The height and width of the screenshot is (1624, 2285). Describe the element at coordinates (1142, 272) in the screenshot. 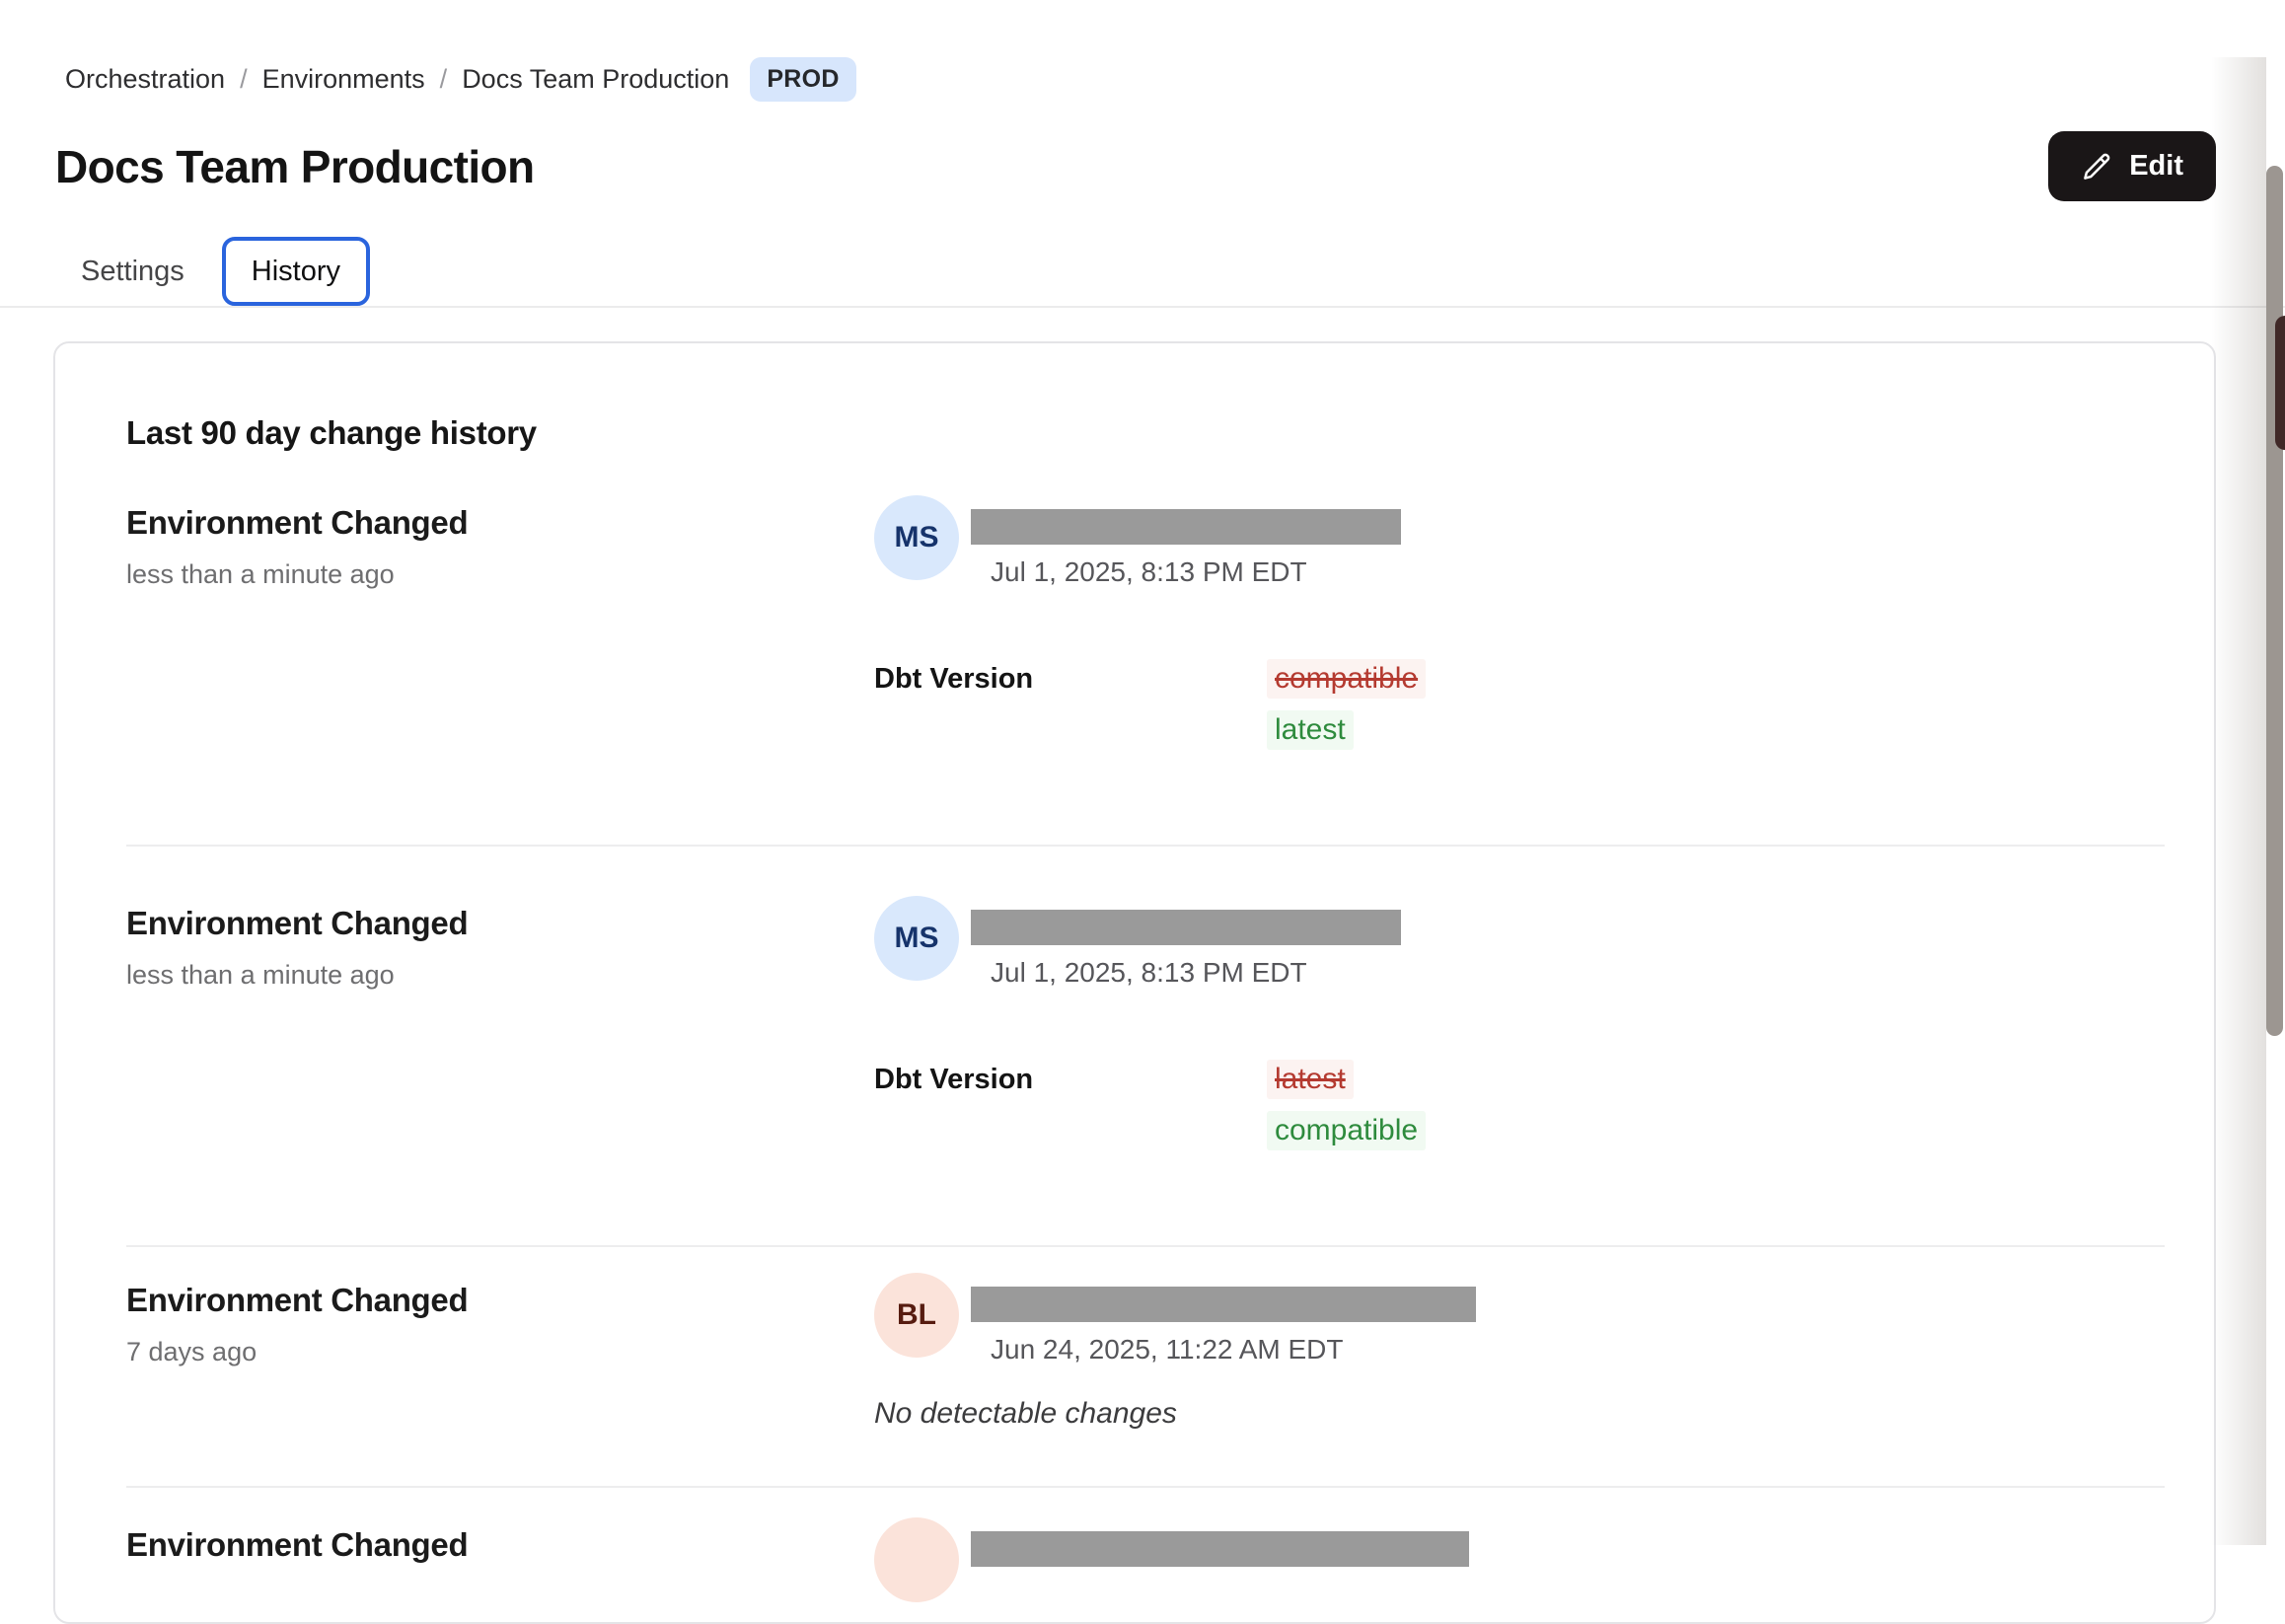

I see `tab-bar: Settings History` at that location.